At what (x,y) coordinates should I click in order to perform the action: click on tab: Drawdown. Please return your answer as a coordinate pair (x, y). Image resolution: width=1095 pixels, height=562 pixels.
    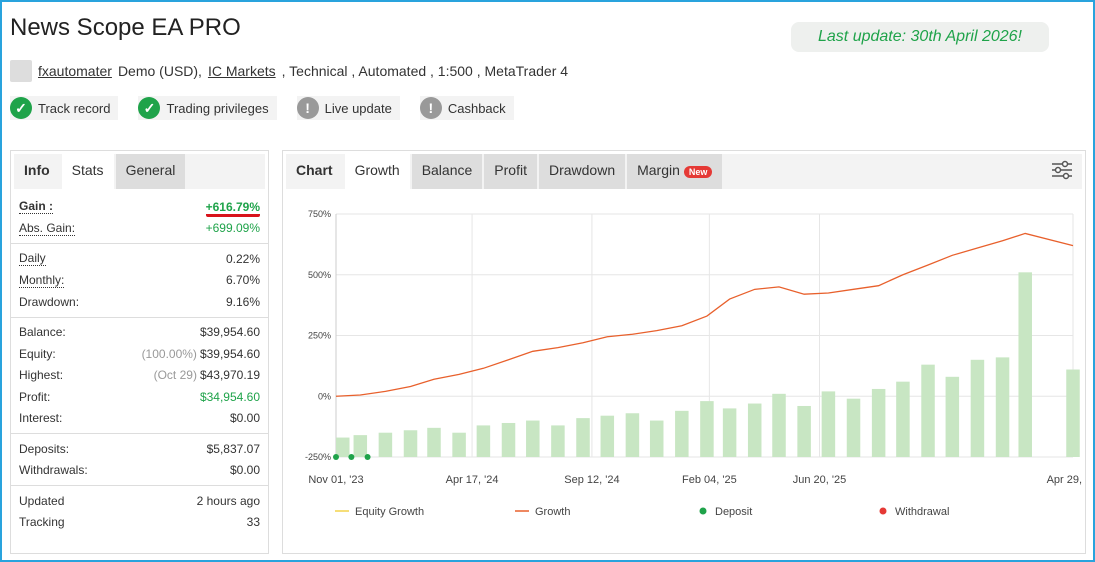
    Looking at the image, I should click on (582, 171).